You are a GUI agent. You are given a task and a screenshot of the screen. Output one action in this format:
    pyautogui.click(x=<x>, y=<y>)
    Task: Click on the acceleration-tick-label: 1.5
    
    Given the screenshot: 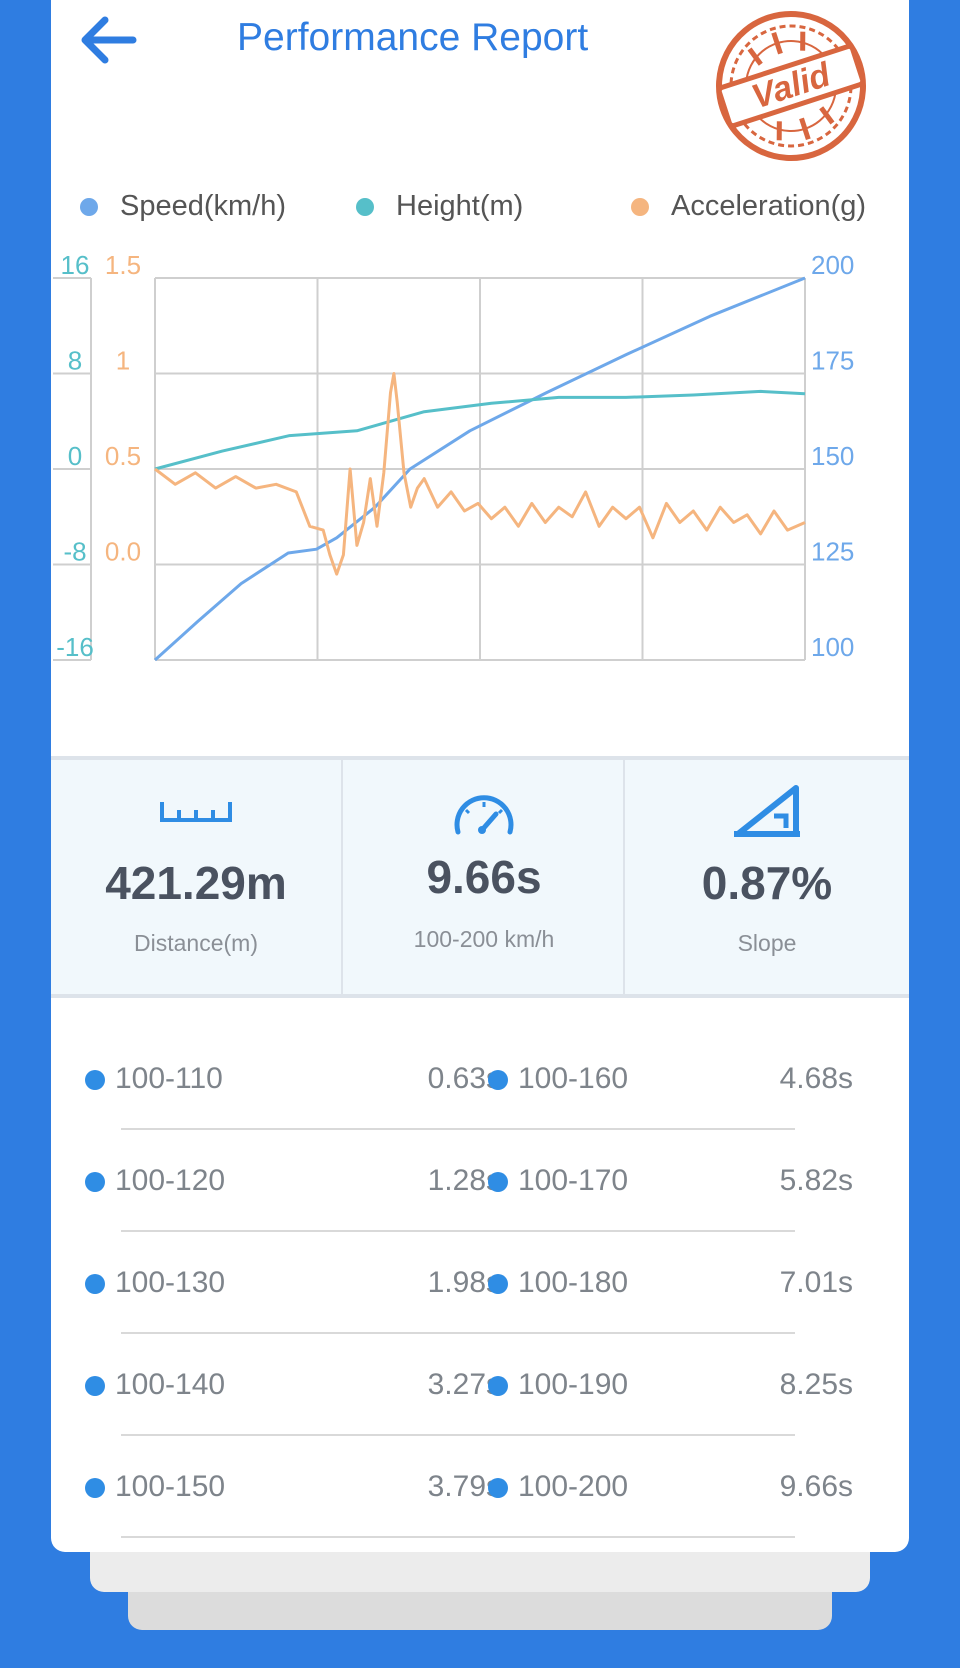 What is the action you would take?
    pyautogui.click(x=123, y=267)
    